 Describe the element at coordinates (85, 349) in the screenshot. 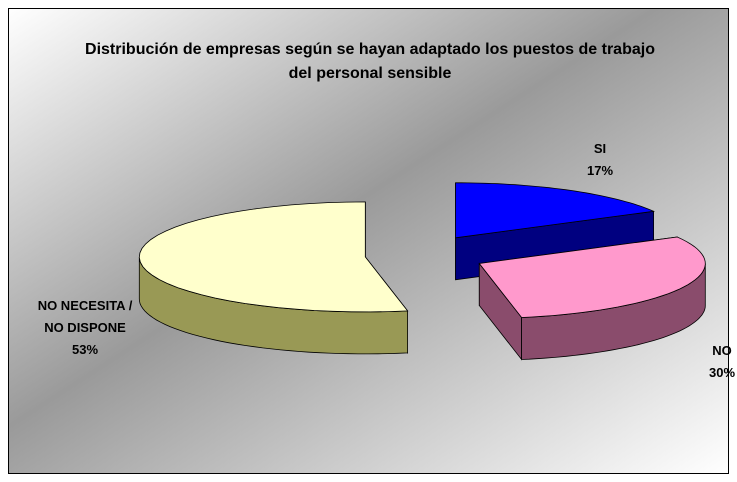

I see `value-label: 53%` at that location.